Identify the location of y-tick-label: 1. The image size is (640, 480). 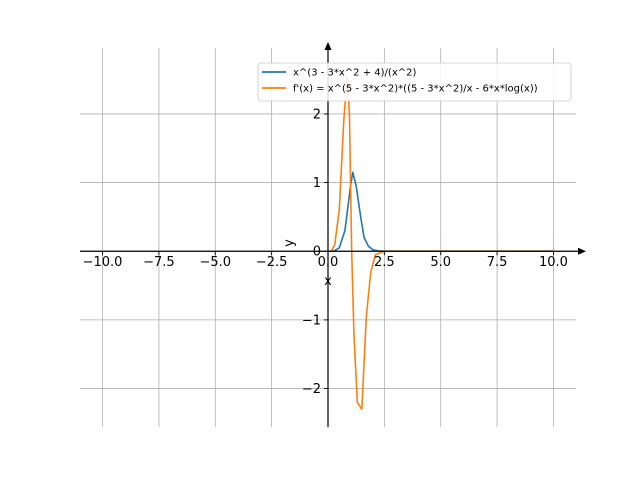
(317, 183).